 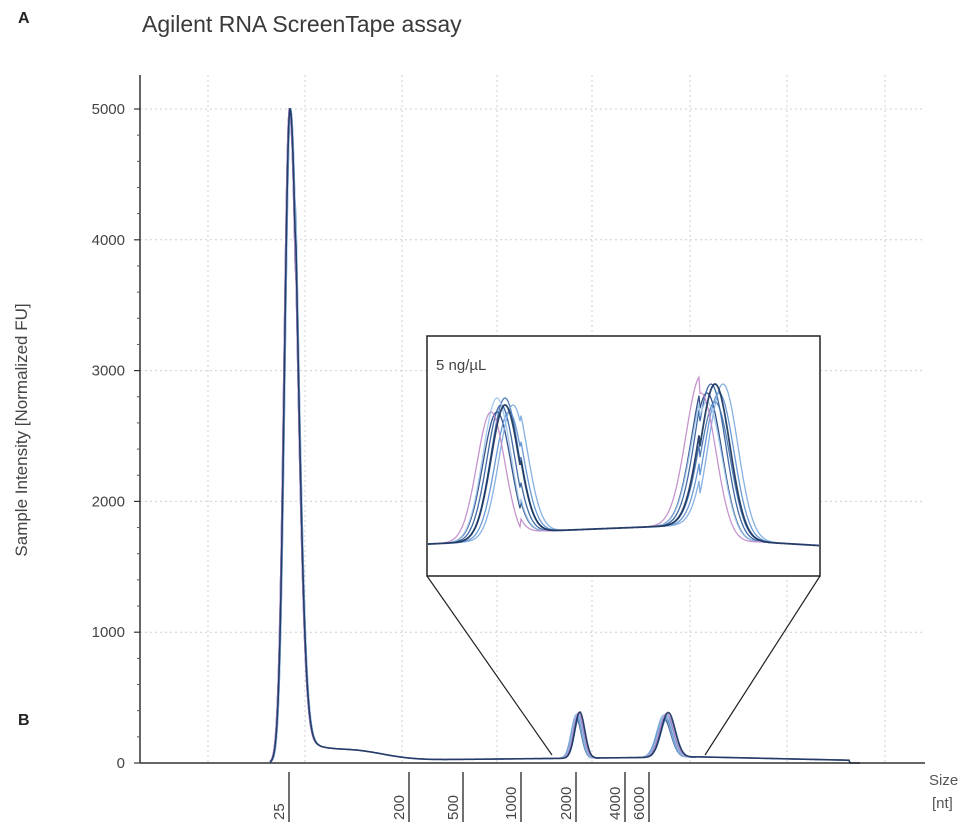 What do you see at coordinates (108, 240) in the screenshot?
I see `y-tick-label: 4000` at bounding box center [108, 240].